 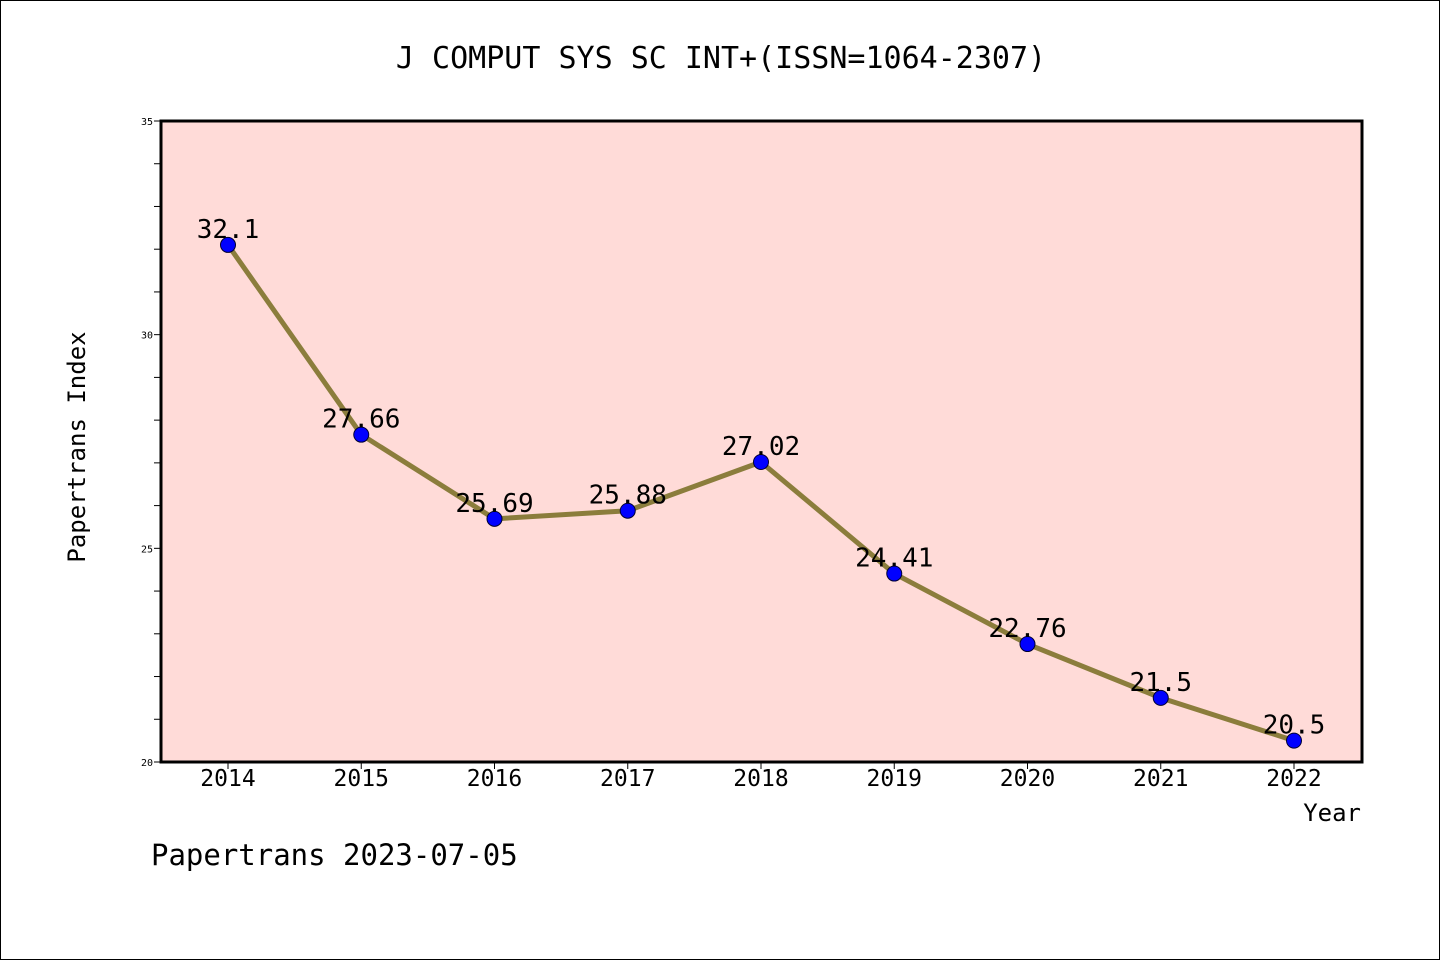 I want to click on y-tick-label: 35, so click(x=147, y=122).